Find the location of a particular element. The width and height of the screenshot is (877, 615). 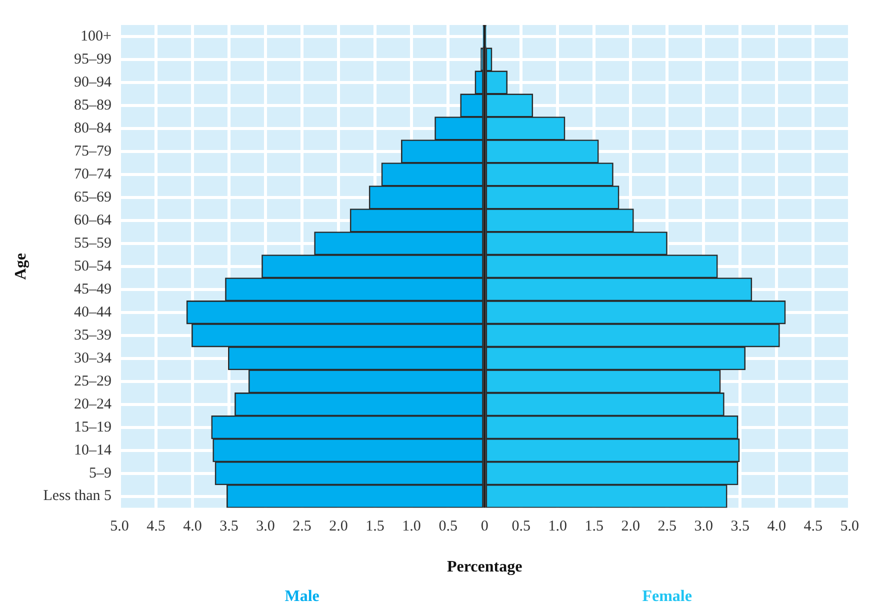

y-tick-label: 90–94 is located at coordinates (93, 82).